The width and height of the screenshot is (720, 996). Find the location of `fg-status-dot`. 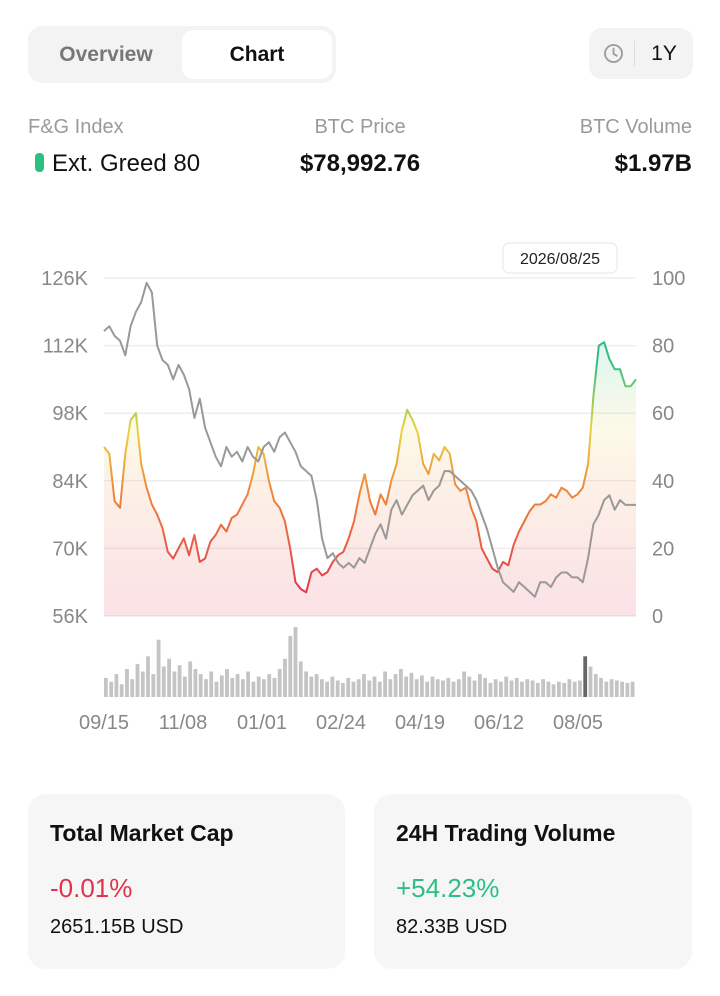

fg-status-dot is located at coordinates (39, 162).